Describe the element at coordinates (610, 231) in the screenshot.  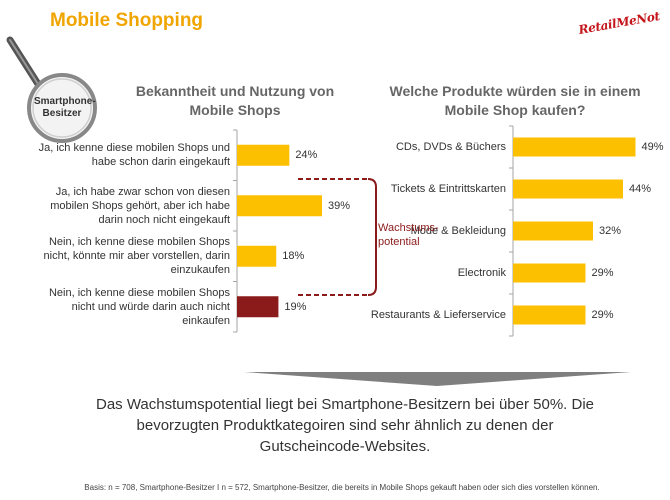
I see `value-label: 32%` at that location.